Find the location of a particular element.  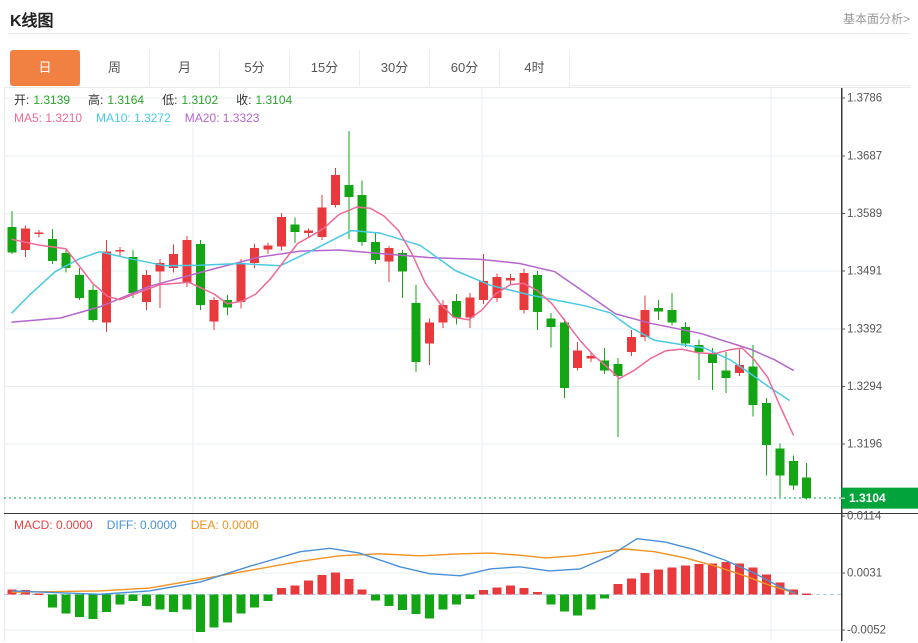

ohlc-item: 收: 1.3104 is located at coordinates (264, 100).